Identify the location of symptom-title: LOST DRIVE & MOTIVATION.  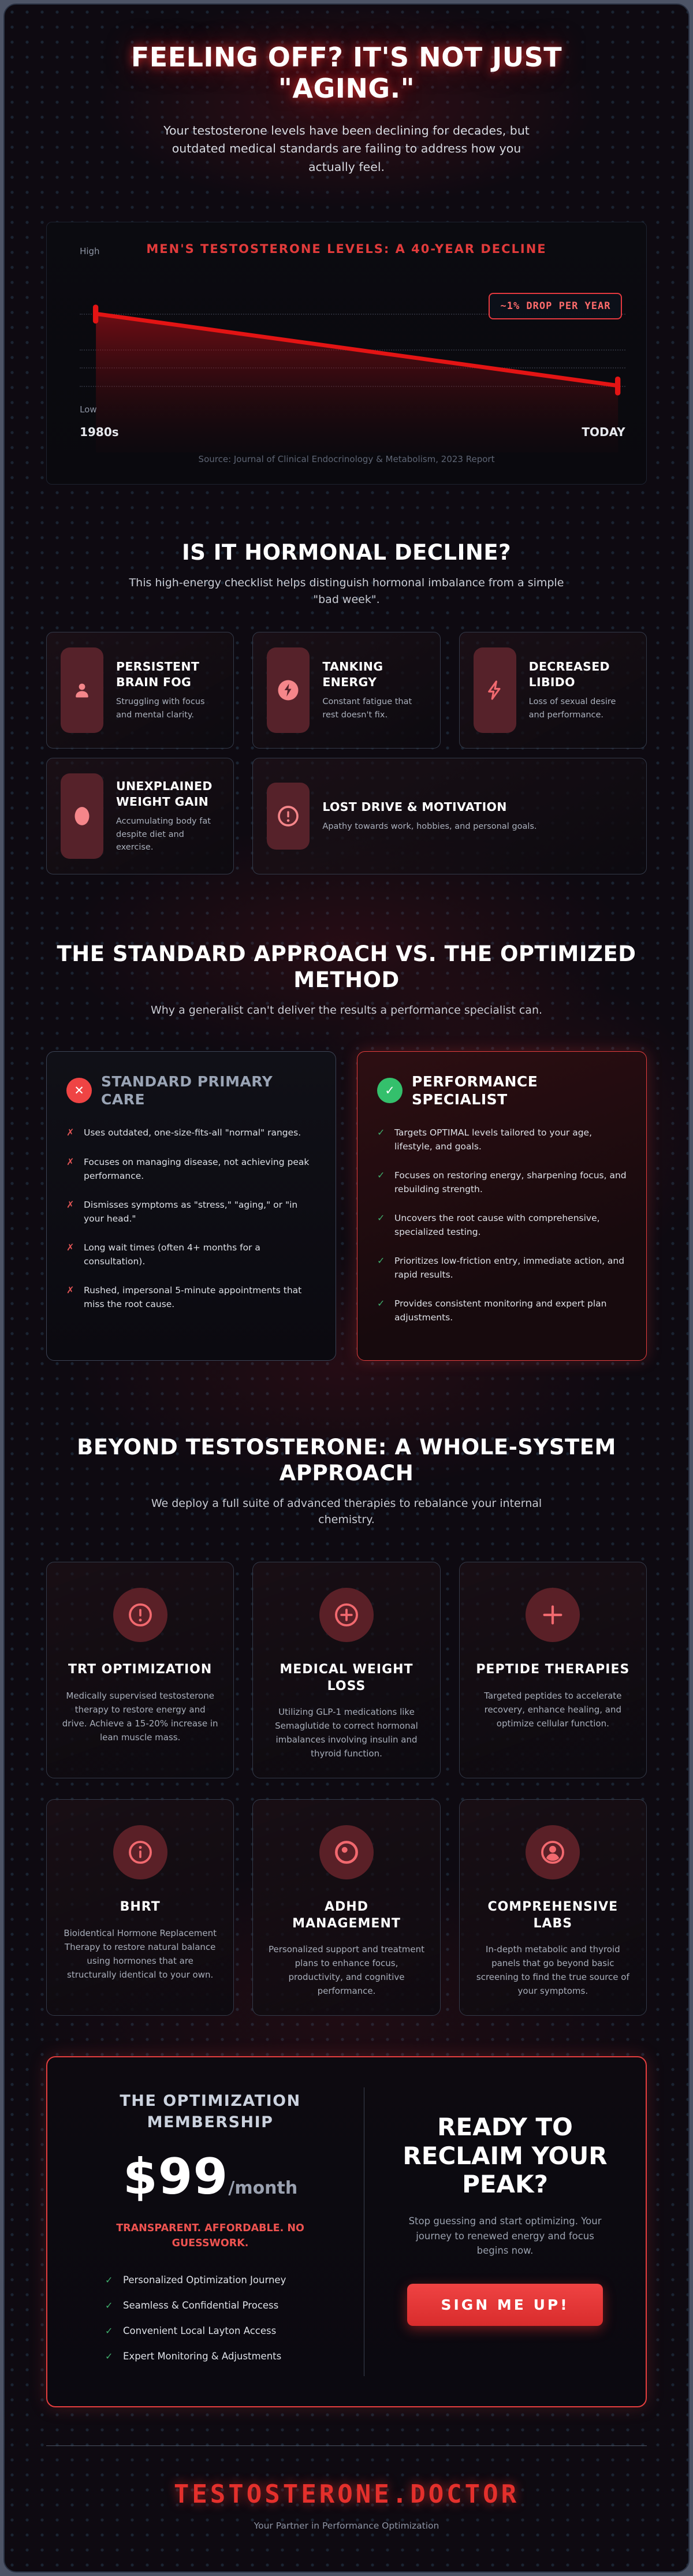
(414, 807).